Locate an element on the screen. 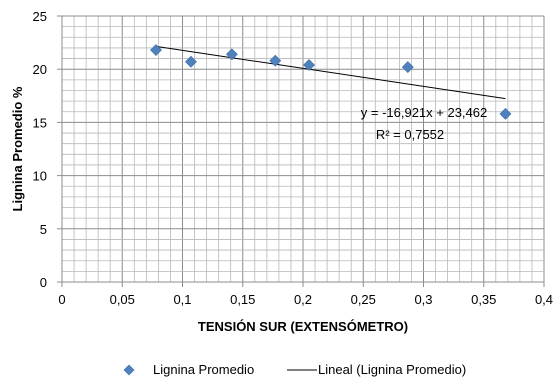 This screenshot has width=557, height=379. x-tick-label: 0,4 is located at coordinates (544, 299).